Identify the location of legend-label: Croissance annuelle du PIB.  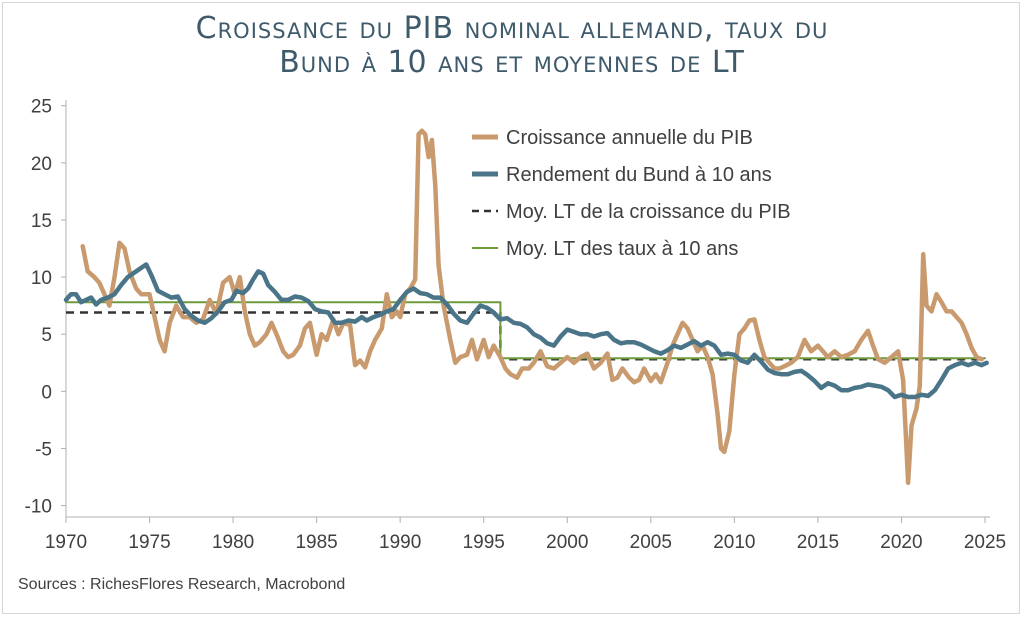
(629, 138).